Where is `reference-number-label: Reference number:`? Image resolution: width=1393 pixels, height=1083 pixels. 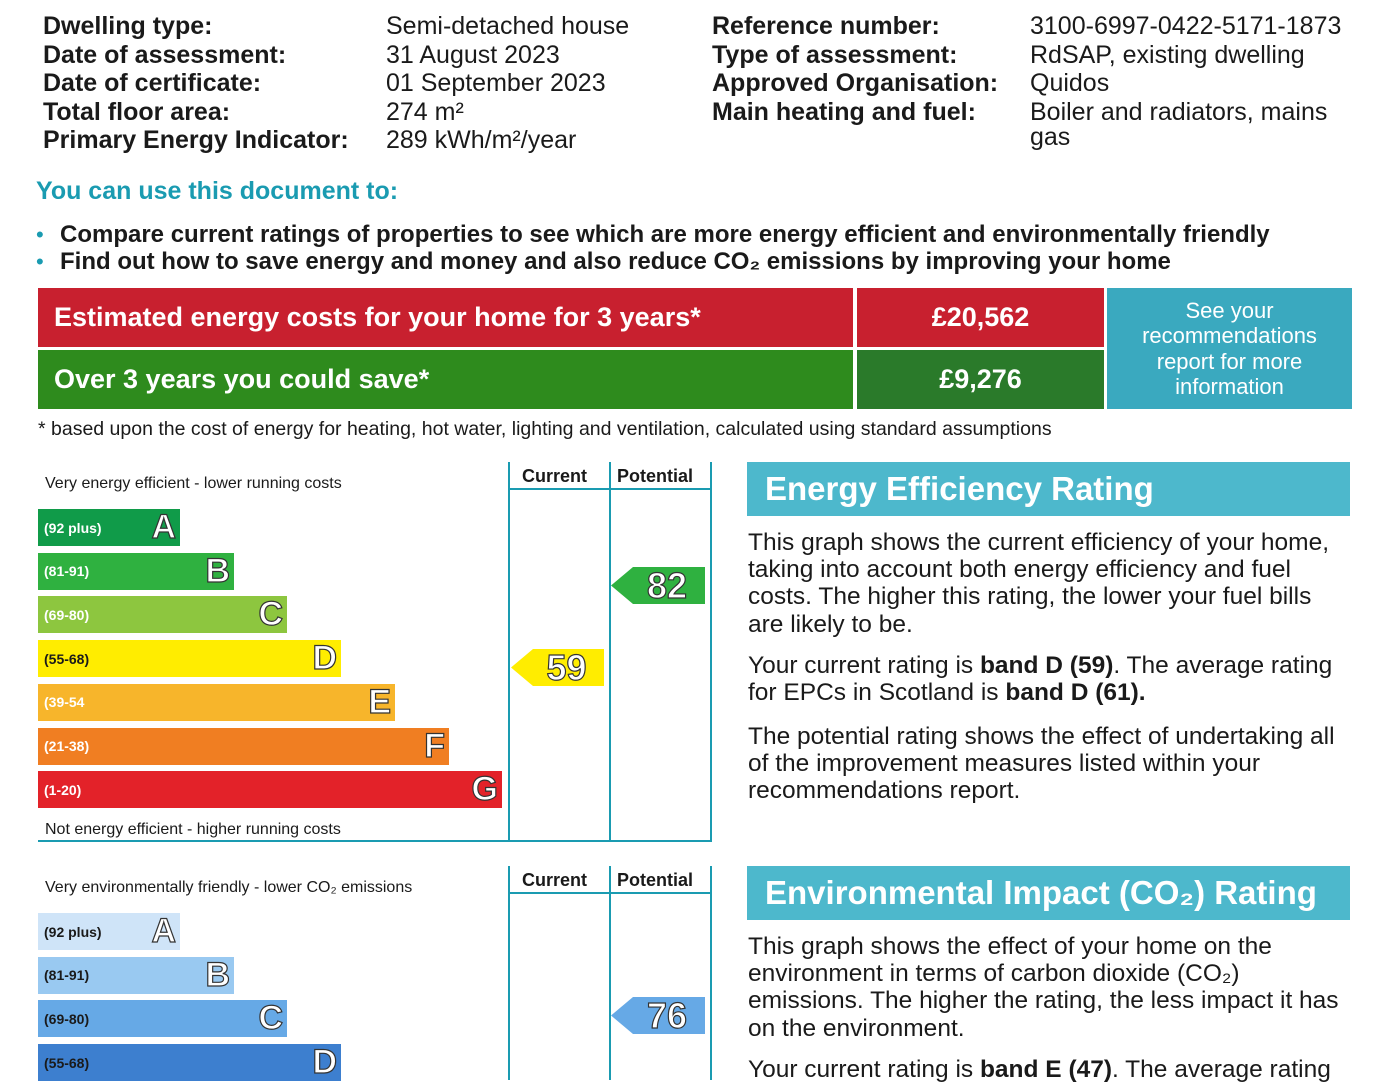 reference-number-label: Reference number: is located at coordinates (826, 26).